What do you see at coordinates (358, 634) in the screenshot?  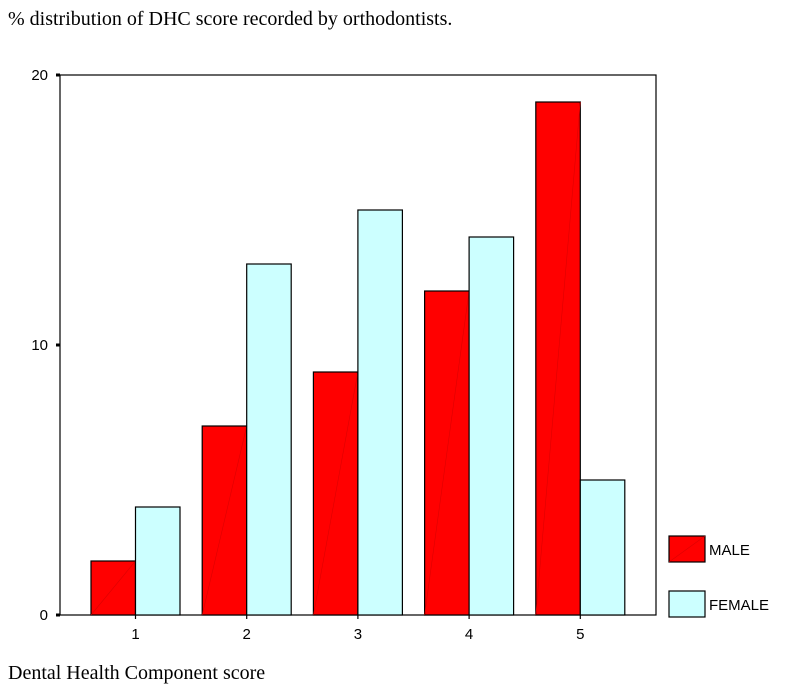 I see `x-tick-label: 3` at bounding box center [358, 634].